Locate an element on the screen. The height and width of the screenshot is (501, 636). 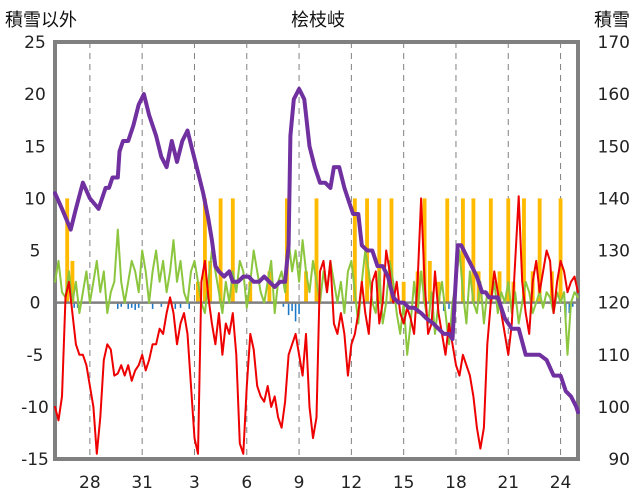
left-tick-label-5: 0 is located at coordinates (35, 304).